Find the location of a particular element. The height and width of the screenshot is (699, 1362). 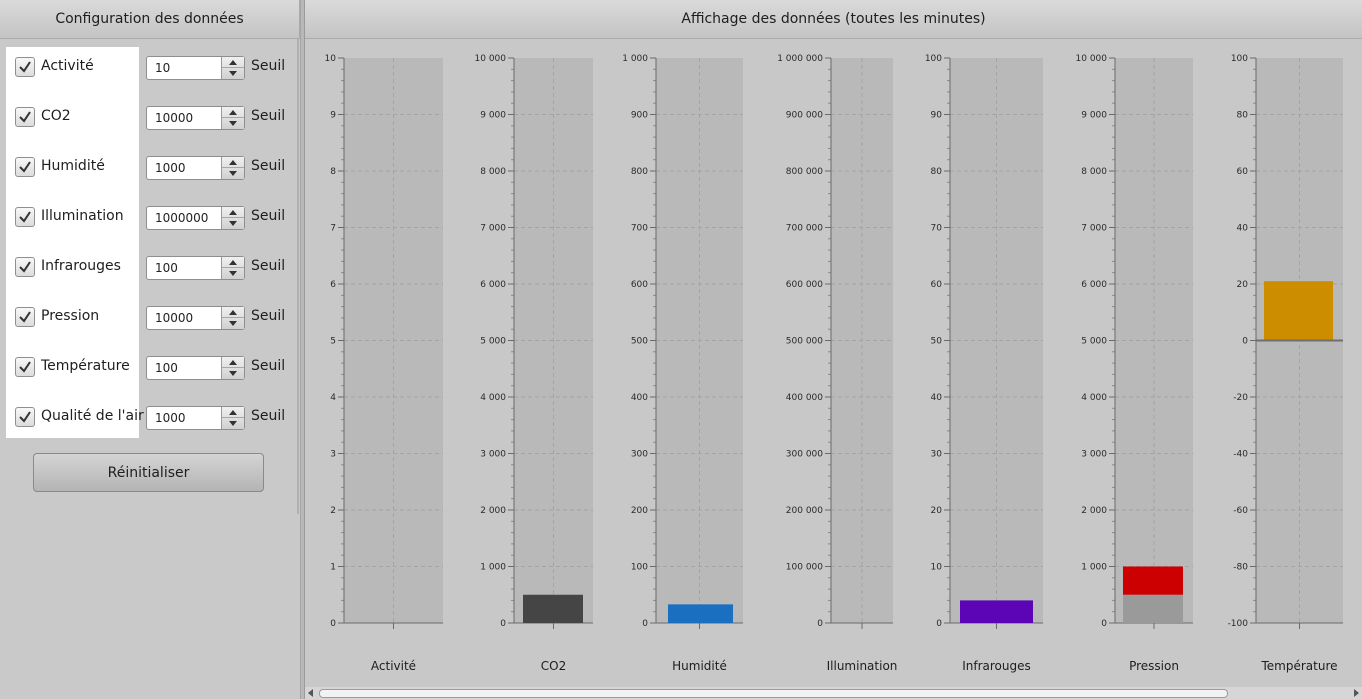

y-tick-label: 9 is located at coordinates (333, 116).